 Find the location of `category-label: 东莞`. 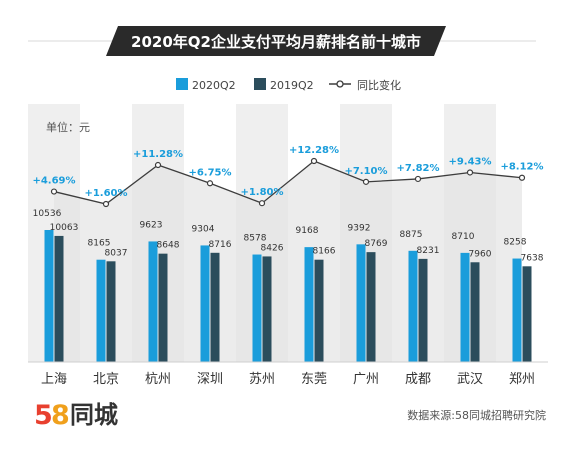

category-label: 东莞 is located at coordinates (314, 379).